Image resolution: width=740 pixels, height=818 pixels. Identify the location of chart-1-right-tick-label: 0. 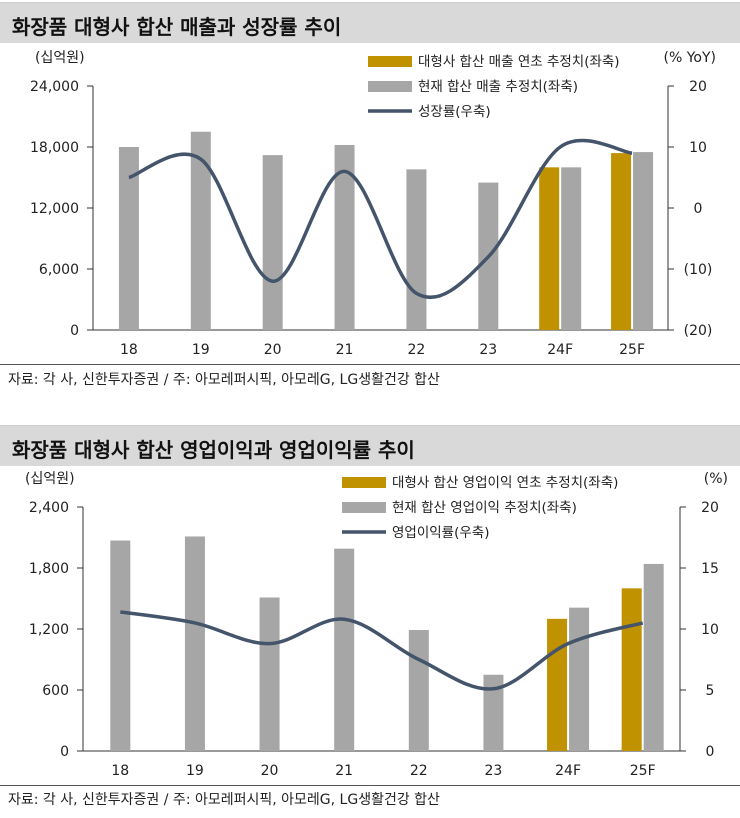
(698, 209).